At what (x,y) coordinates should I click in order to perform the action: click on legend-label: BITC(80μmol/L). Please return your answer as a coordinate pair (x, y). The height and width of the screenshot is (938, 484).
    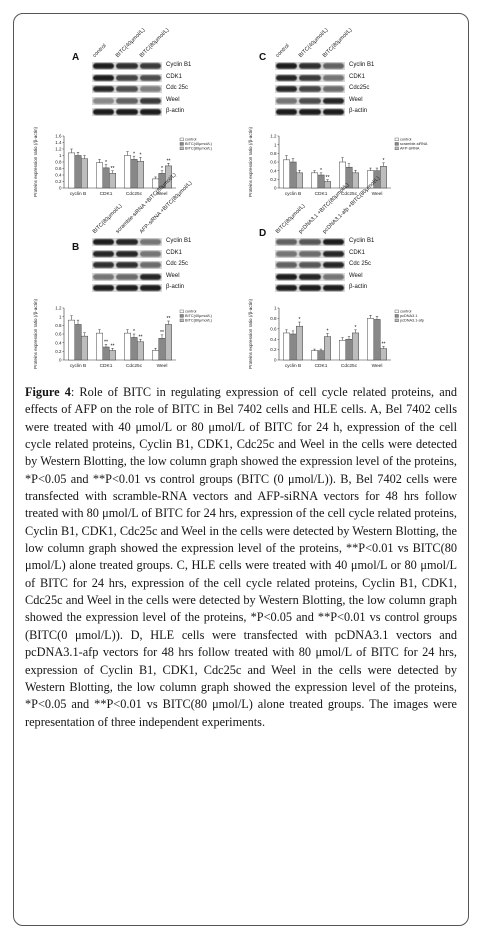
    Looking at the image, I should click on (199, 321).